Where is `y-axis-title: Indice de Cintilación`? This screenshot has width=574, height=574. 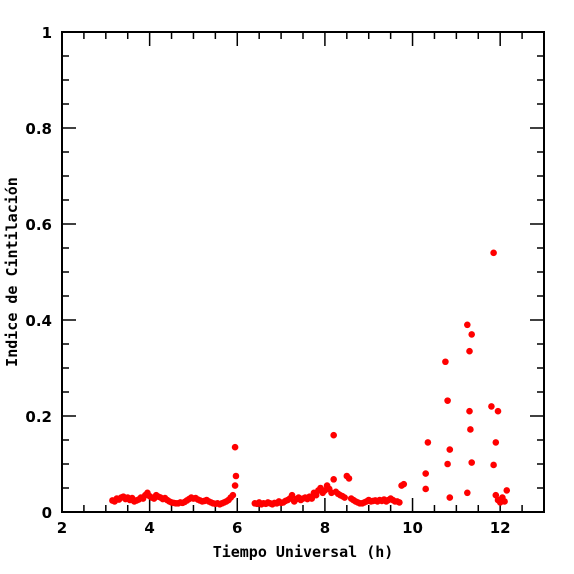 y-axis-title: Indice de Cintilación is located at coordinates (12, 272).